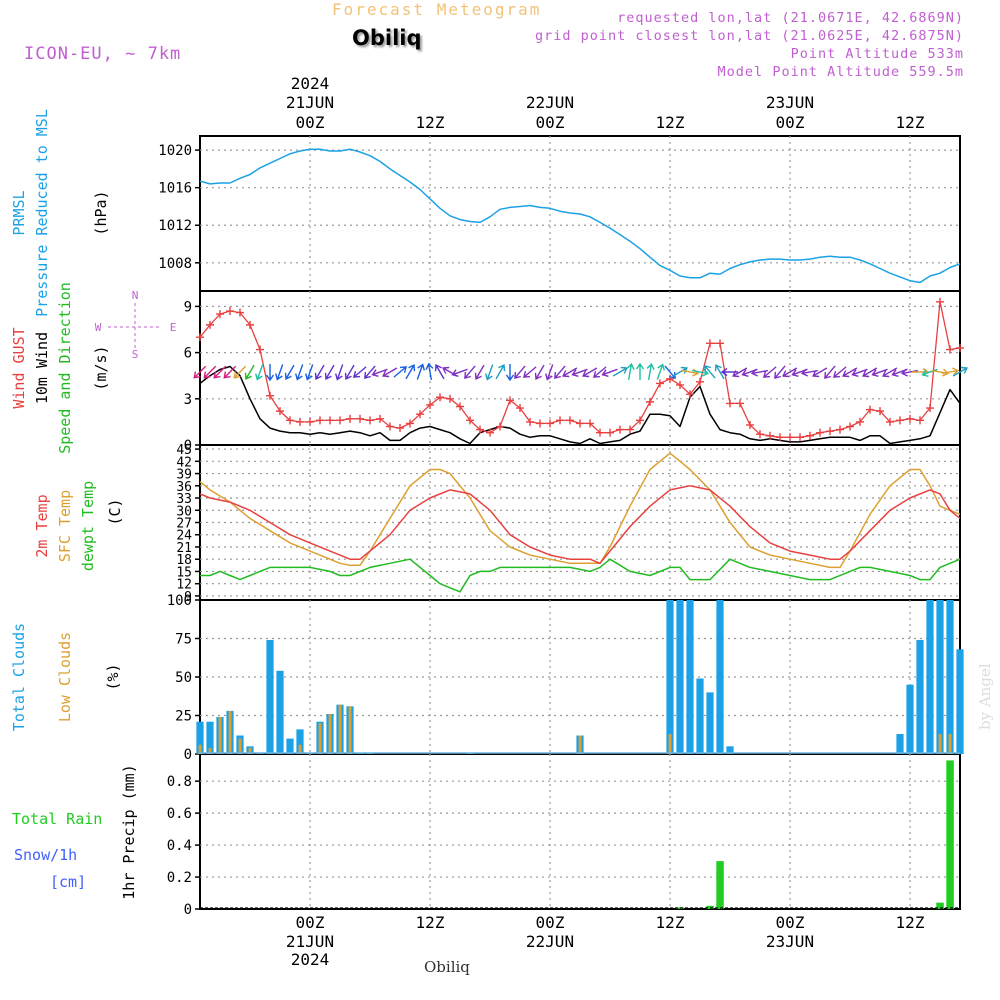 The image size is (1000, 1000). I want to click on bottom-year-label: 2024, so click(310, 959).